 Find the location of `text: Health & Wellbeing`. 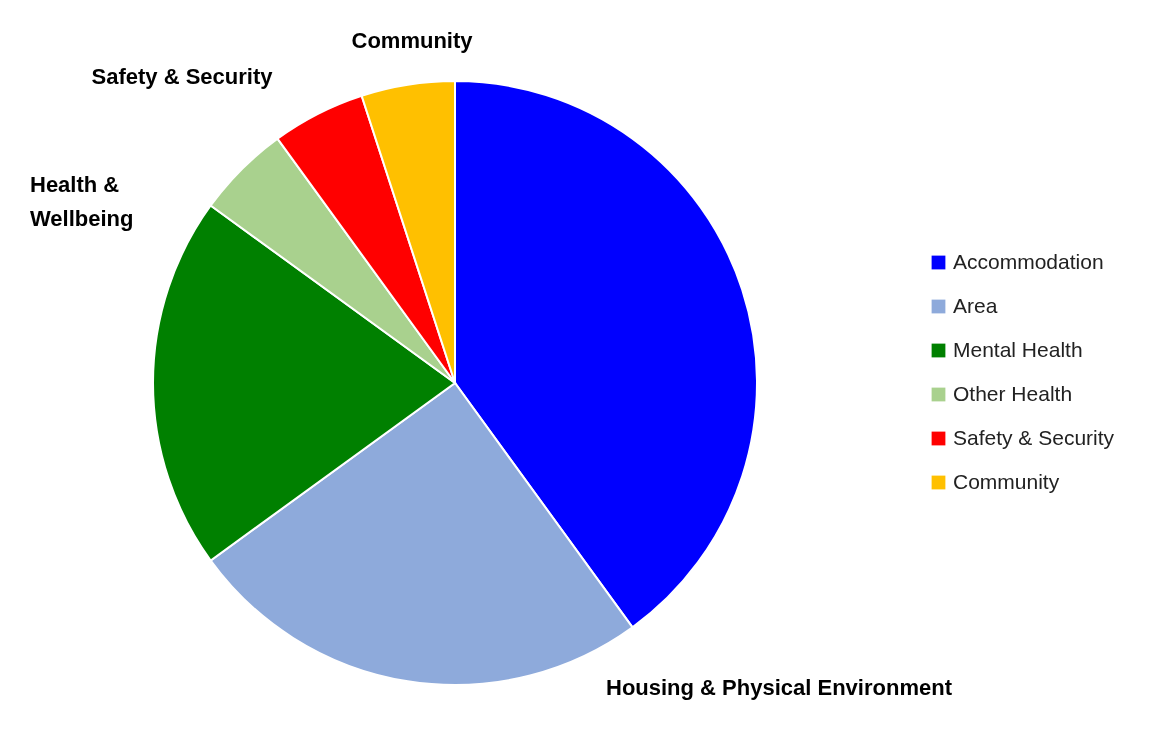

text: Health & Wellbeing is located at coordinates (82, 201).